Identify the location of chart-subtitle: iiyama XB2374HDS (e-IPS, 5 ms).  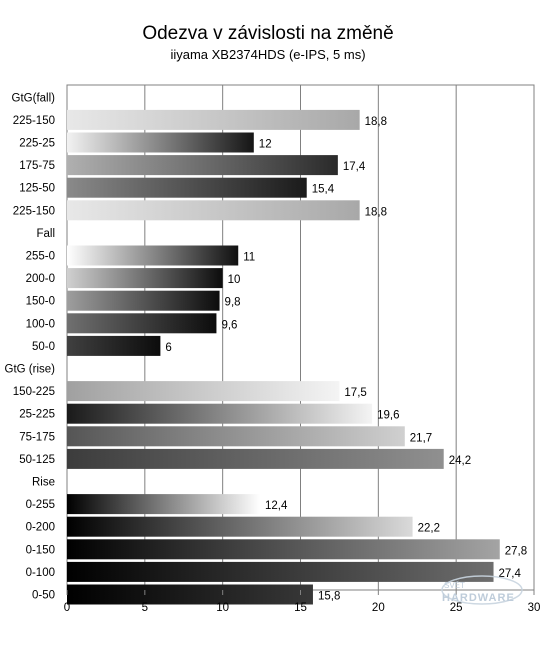
(267, 54).